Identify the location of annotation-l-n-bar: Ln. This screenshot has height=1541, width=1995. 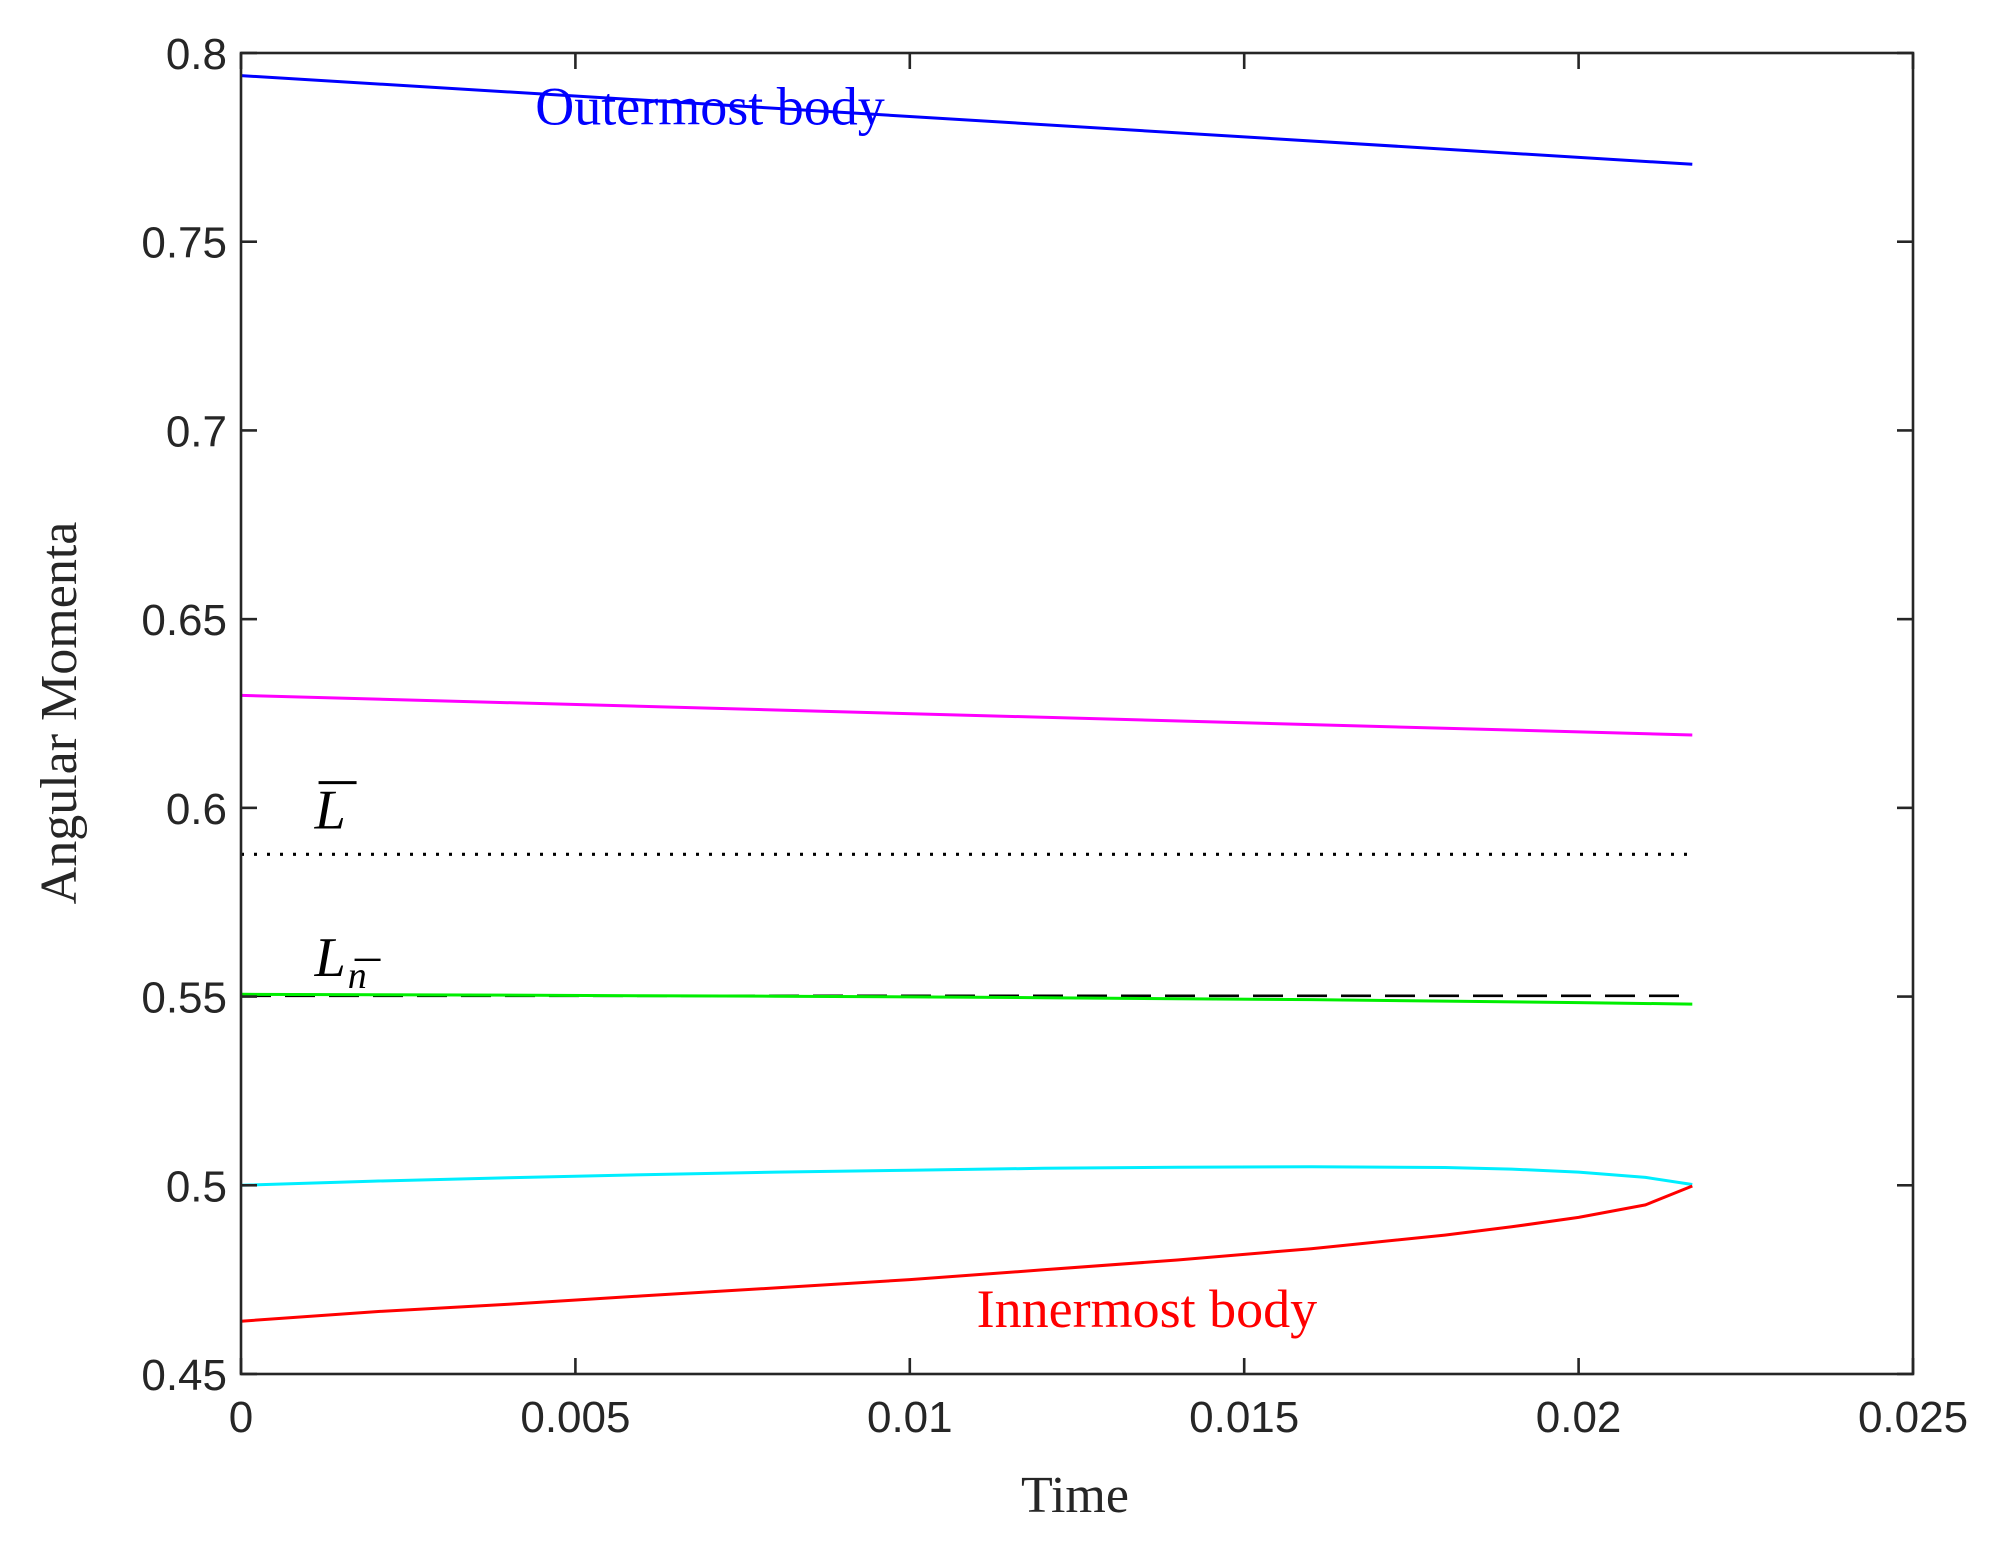
(340, 962).